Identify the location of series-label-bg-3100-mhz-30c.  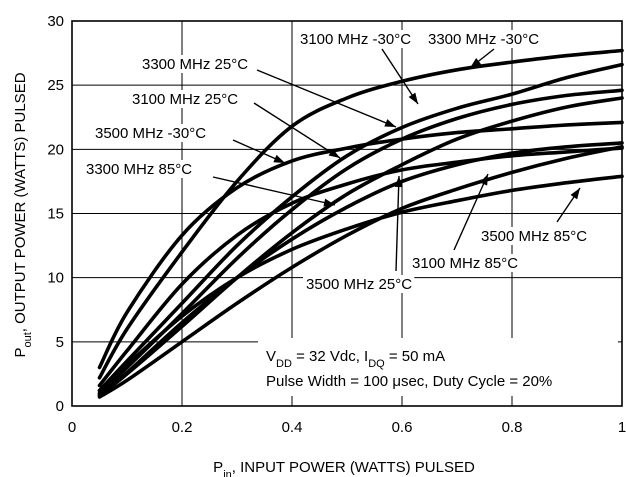
(357, 39).